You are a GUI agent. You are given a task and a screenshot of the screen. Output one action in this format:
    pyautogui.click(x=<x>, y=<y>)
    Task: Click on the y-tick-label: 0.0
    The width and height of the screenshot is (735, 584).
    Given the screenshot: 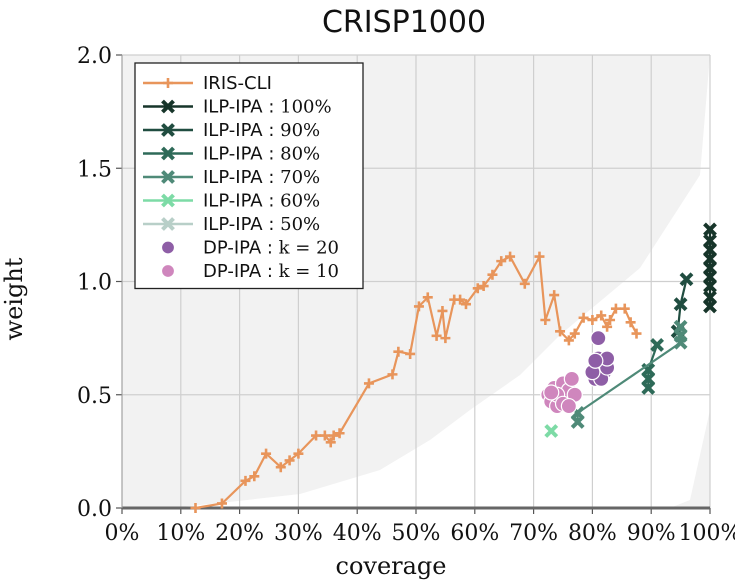 What is the action you would take?
    pyautogui.click(x=94, y=509)
    